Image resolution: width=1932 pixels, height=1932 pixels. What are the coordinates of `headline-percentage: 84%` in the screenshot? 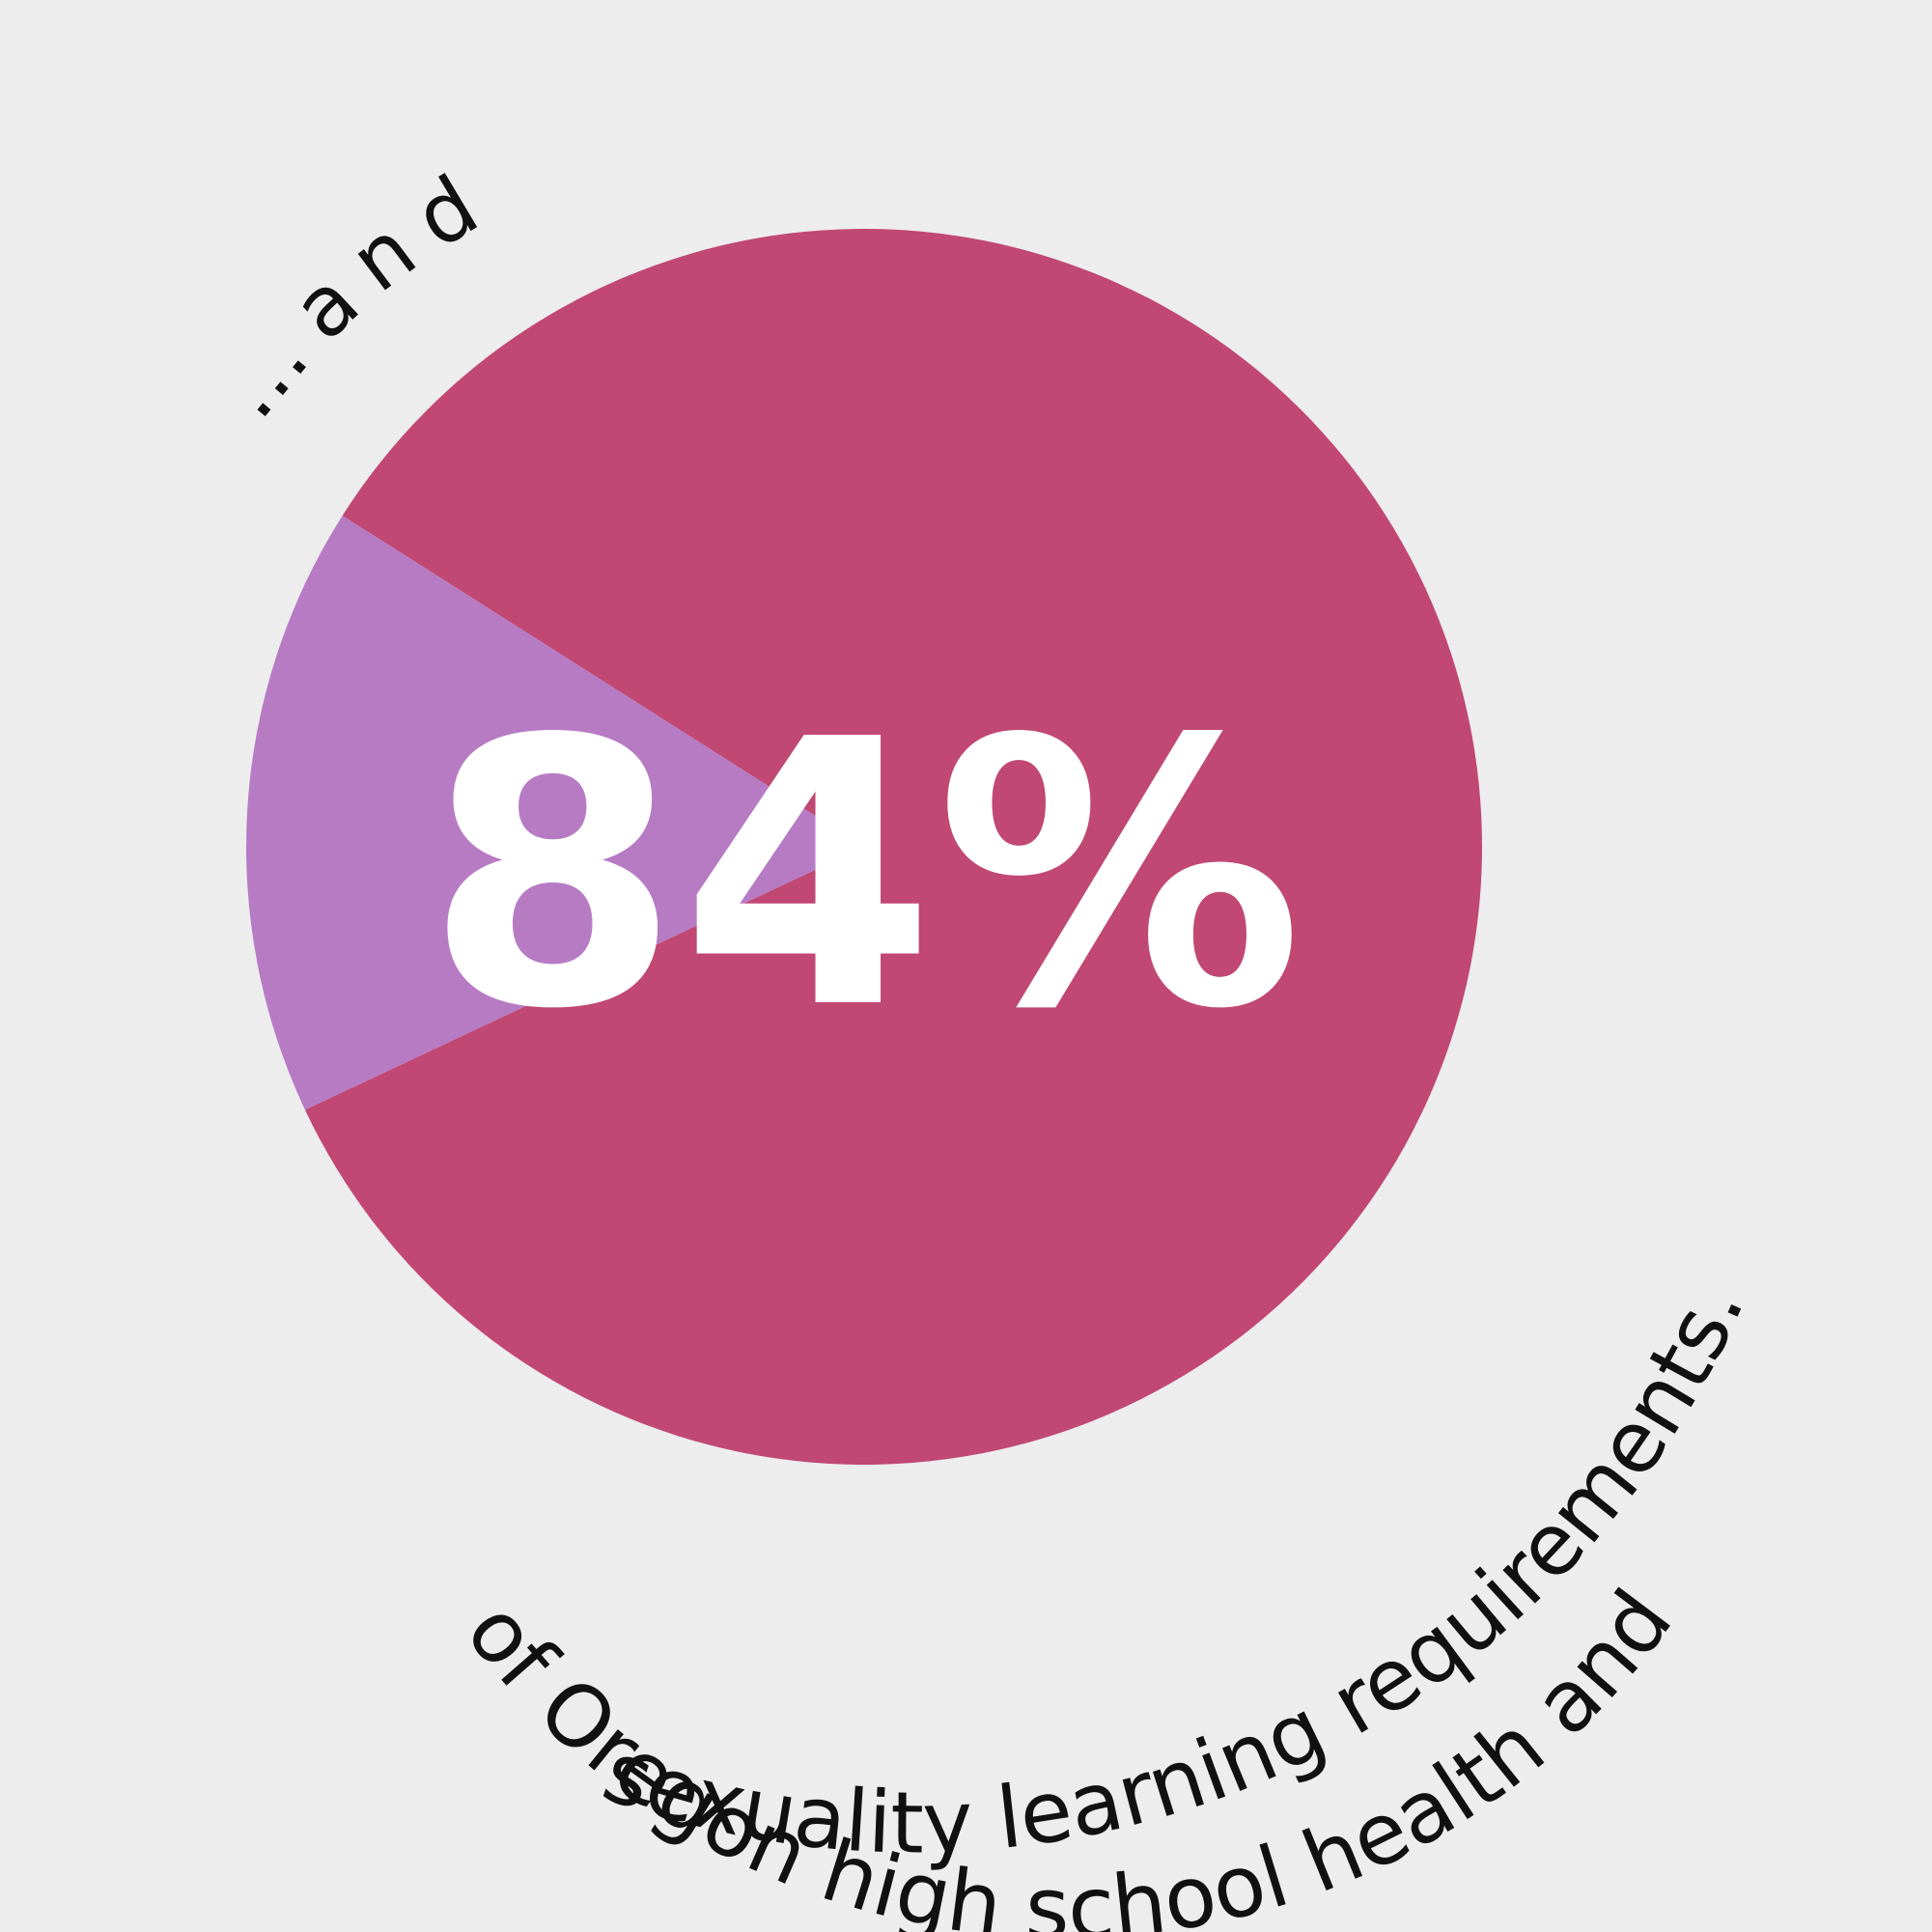 It's located at (864, 875).